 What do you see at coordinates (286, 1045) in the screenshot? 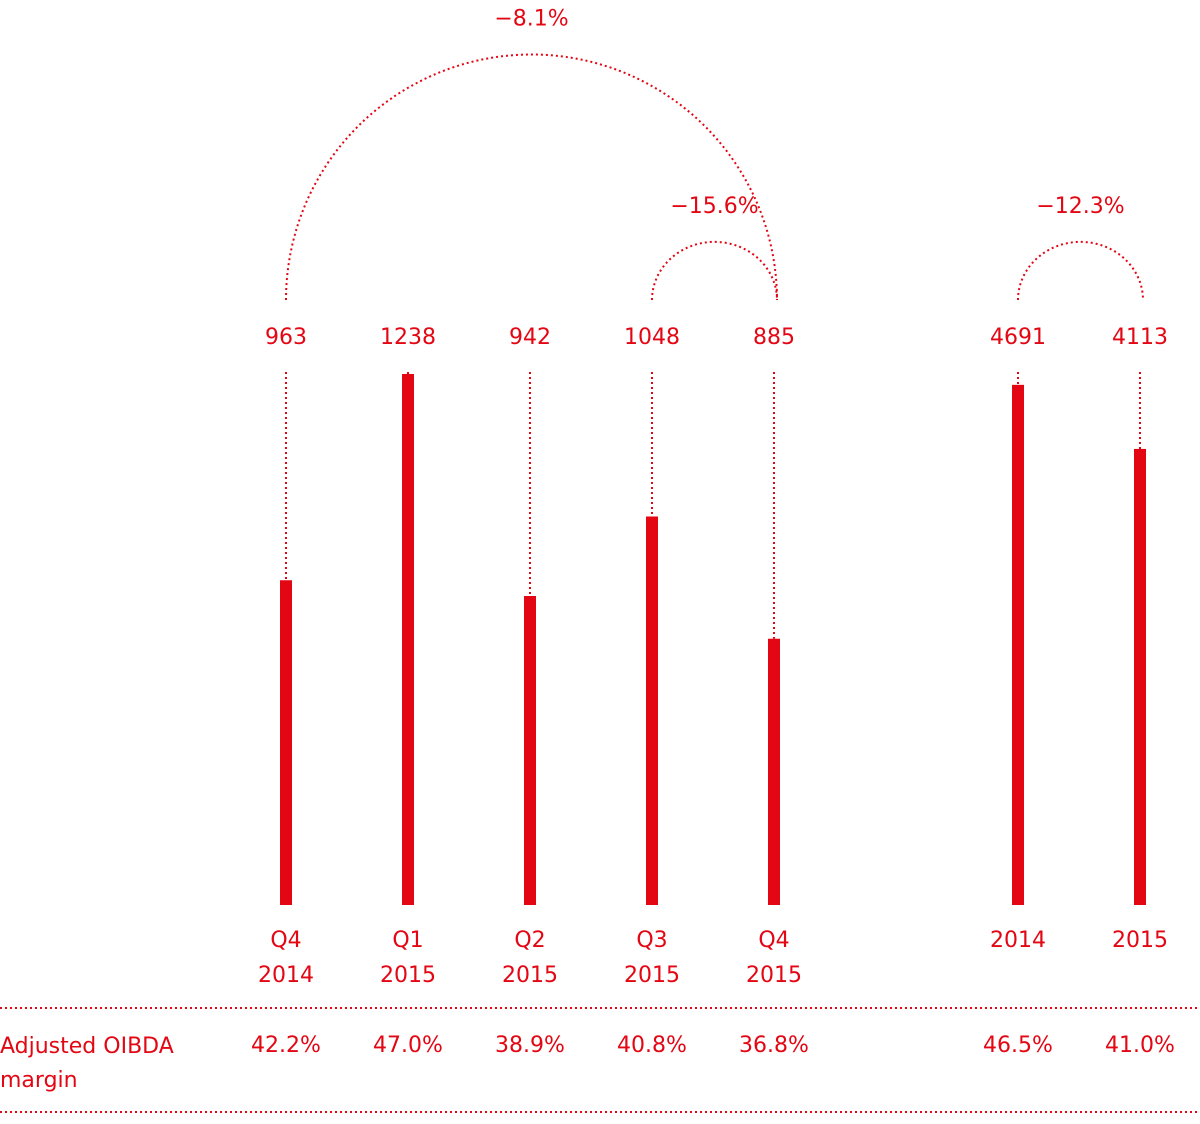
I see `margin-label: 42.2%` at bounding box center [286, 1045].